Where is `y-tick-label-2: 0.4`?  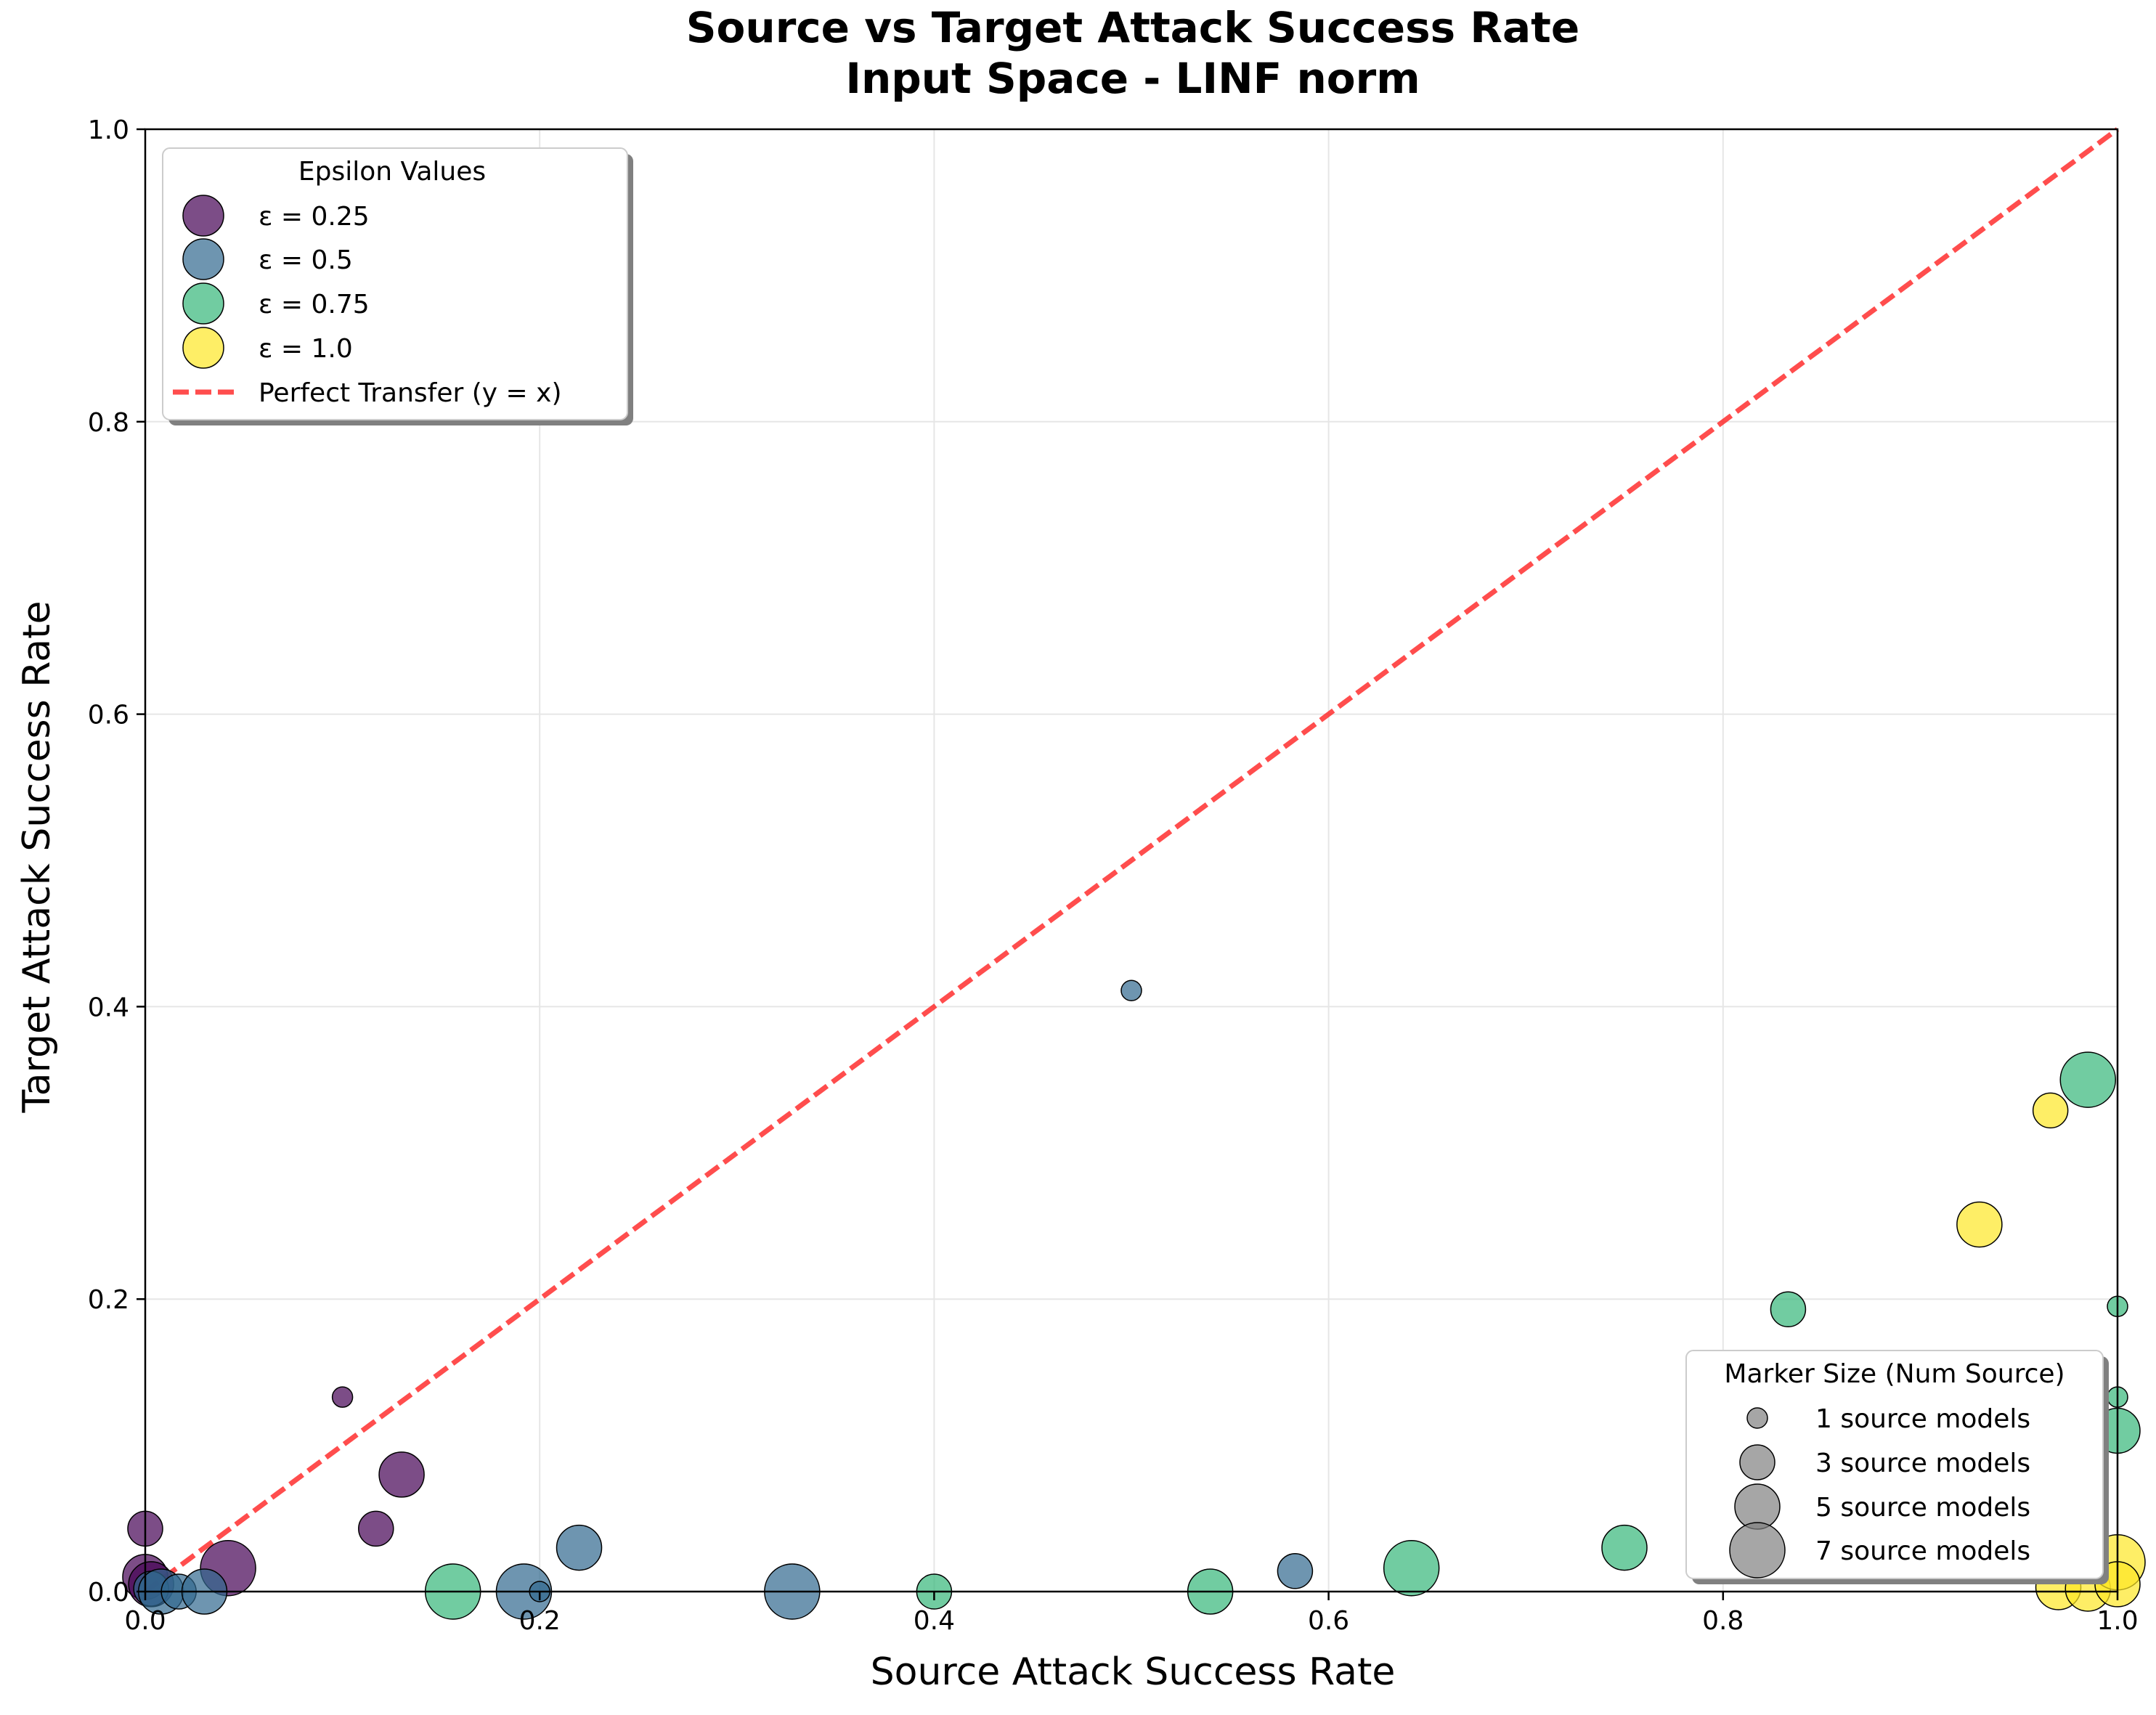 y-tick-label-2: 0.4 is located at coordinates (108, 1007).